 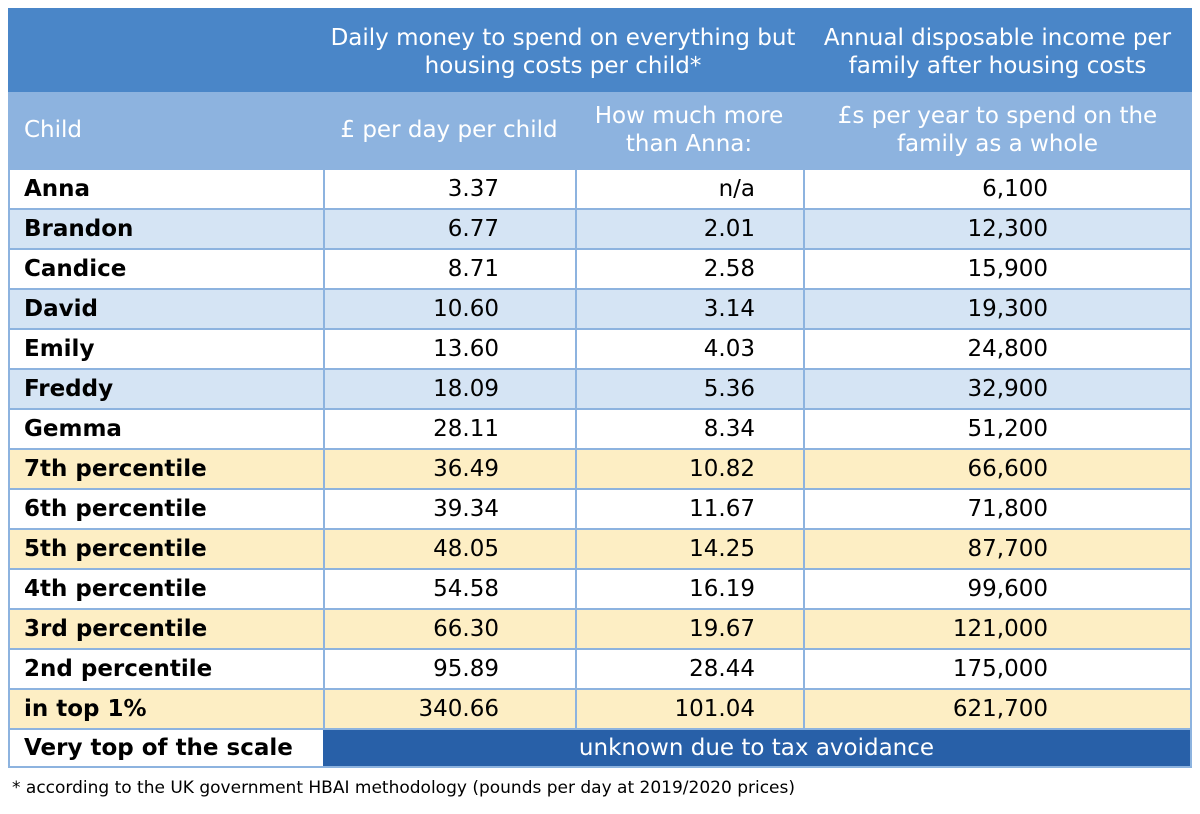 What do you see at coordinates (165, 229) in the screenshot?
I see `row-name: Brandon` at bounding box center [165, 229].